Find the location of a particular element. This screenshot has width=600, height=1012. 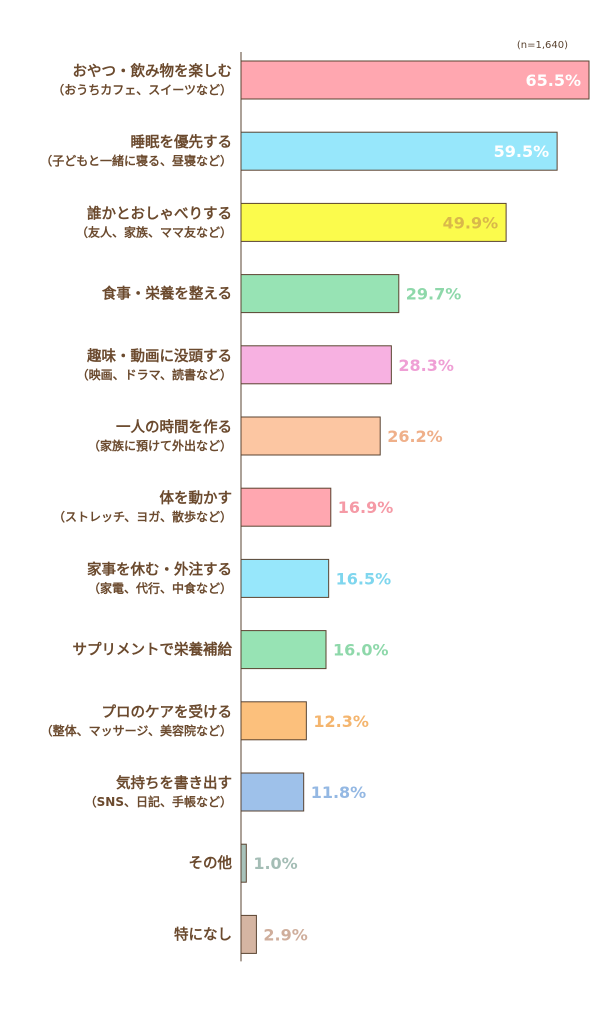

data-label: 16.5% is located at coordinates (364, 578).